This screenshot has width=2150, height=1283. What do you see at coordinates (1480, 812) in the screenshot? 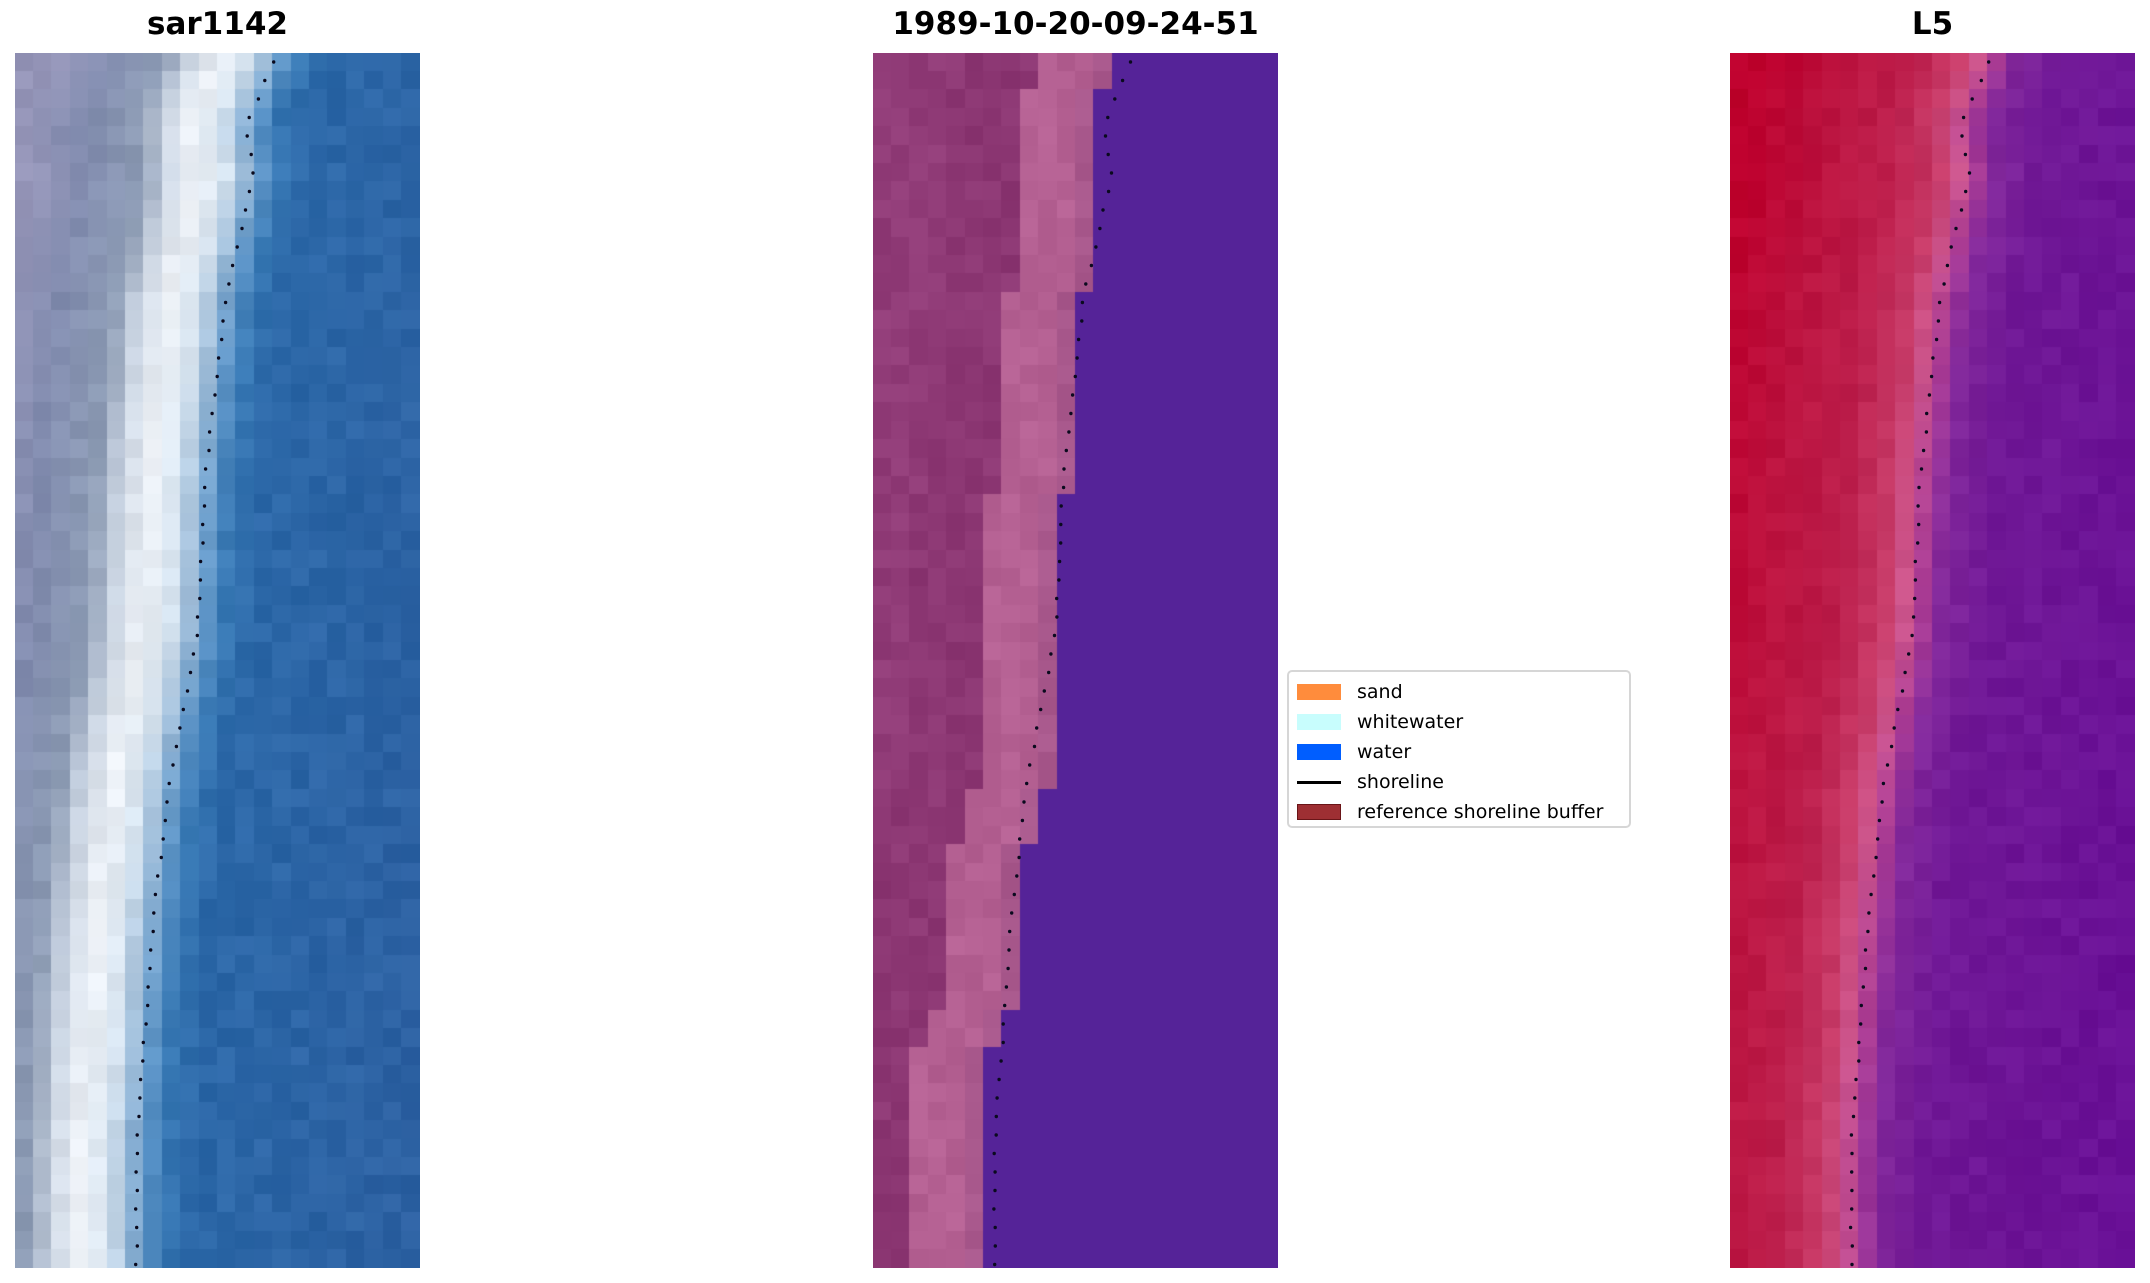
I see `legend-label: reference shoreline buffer` at bounding box center [1480, 812].